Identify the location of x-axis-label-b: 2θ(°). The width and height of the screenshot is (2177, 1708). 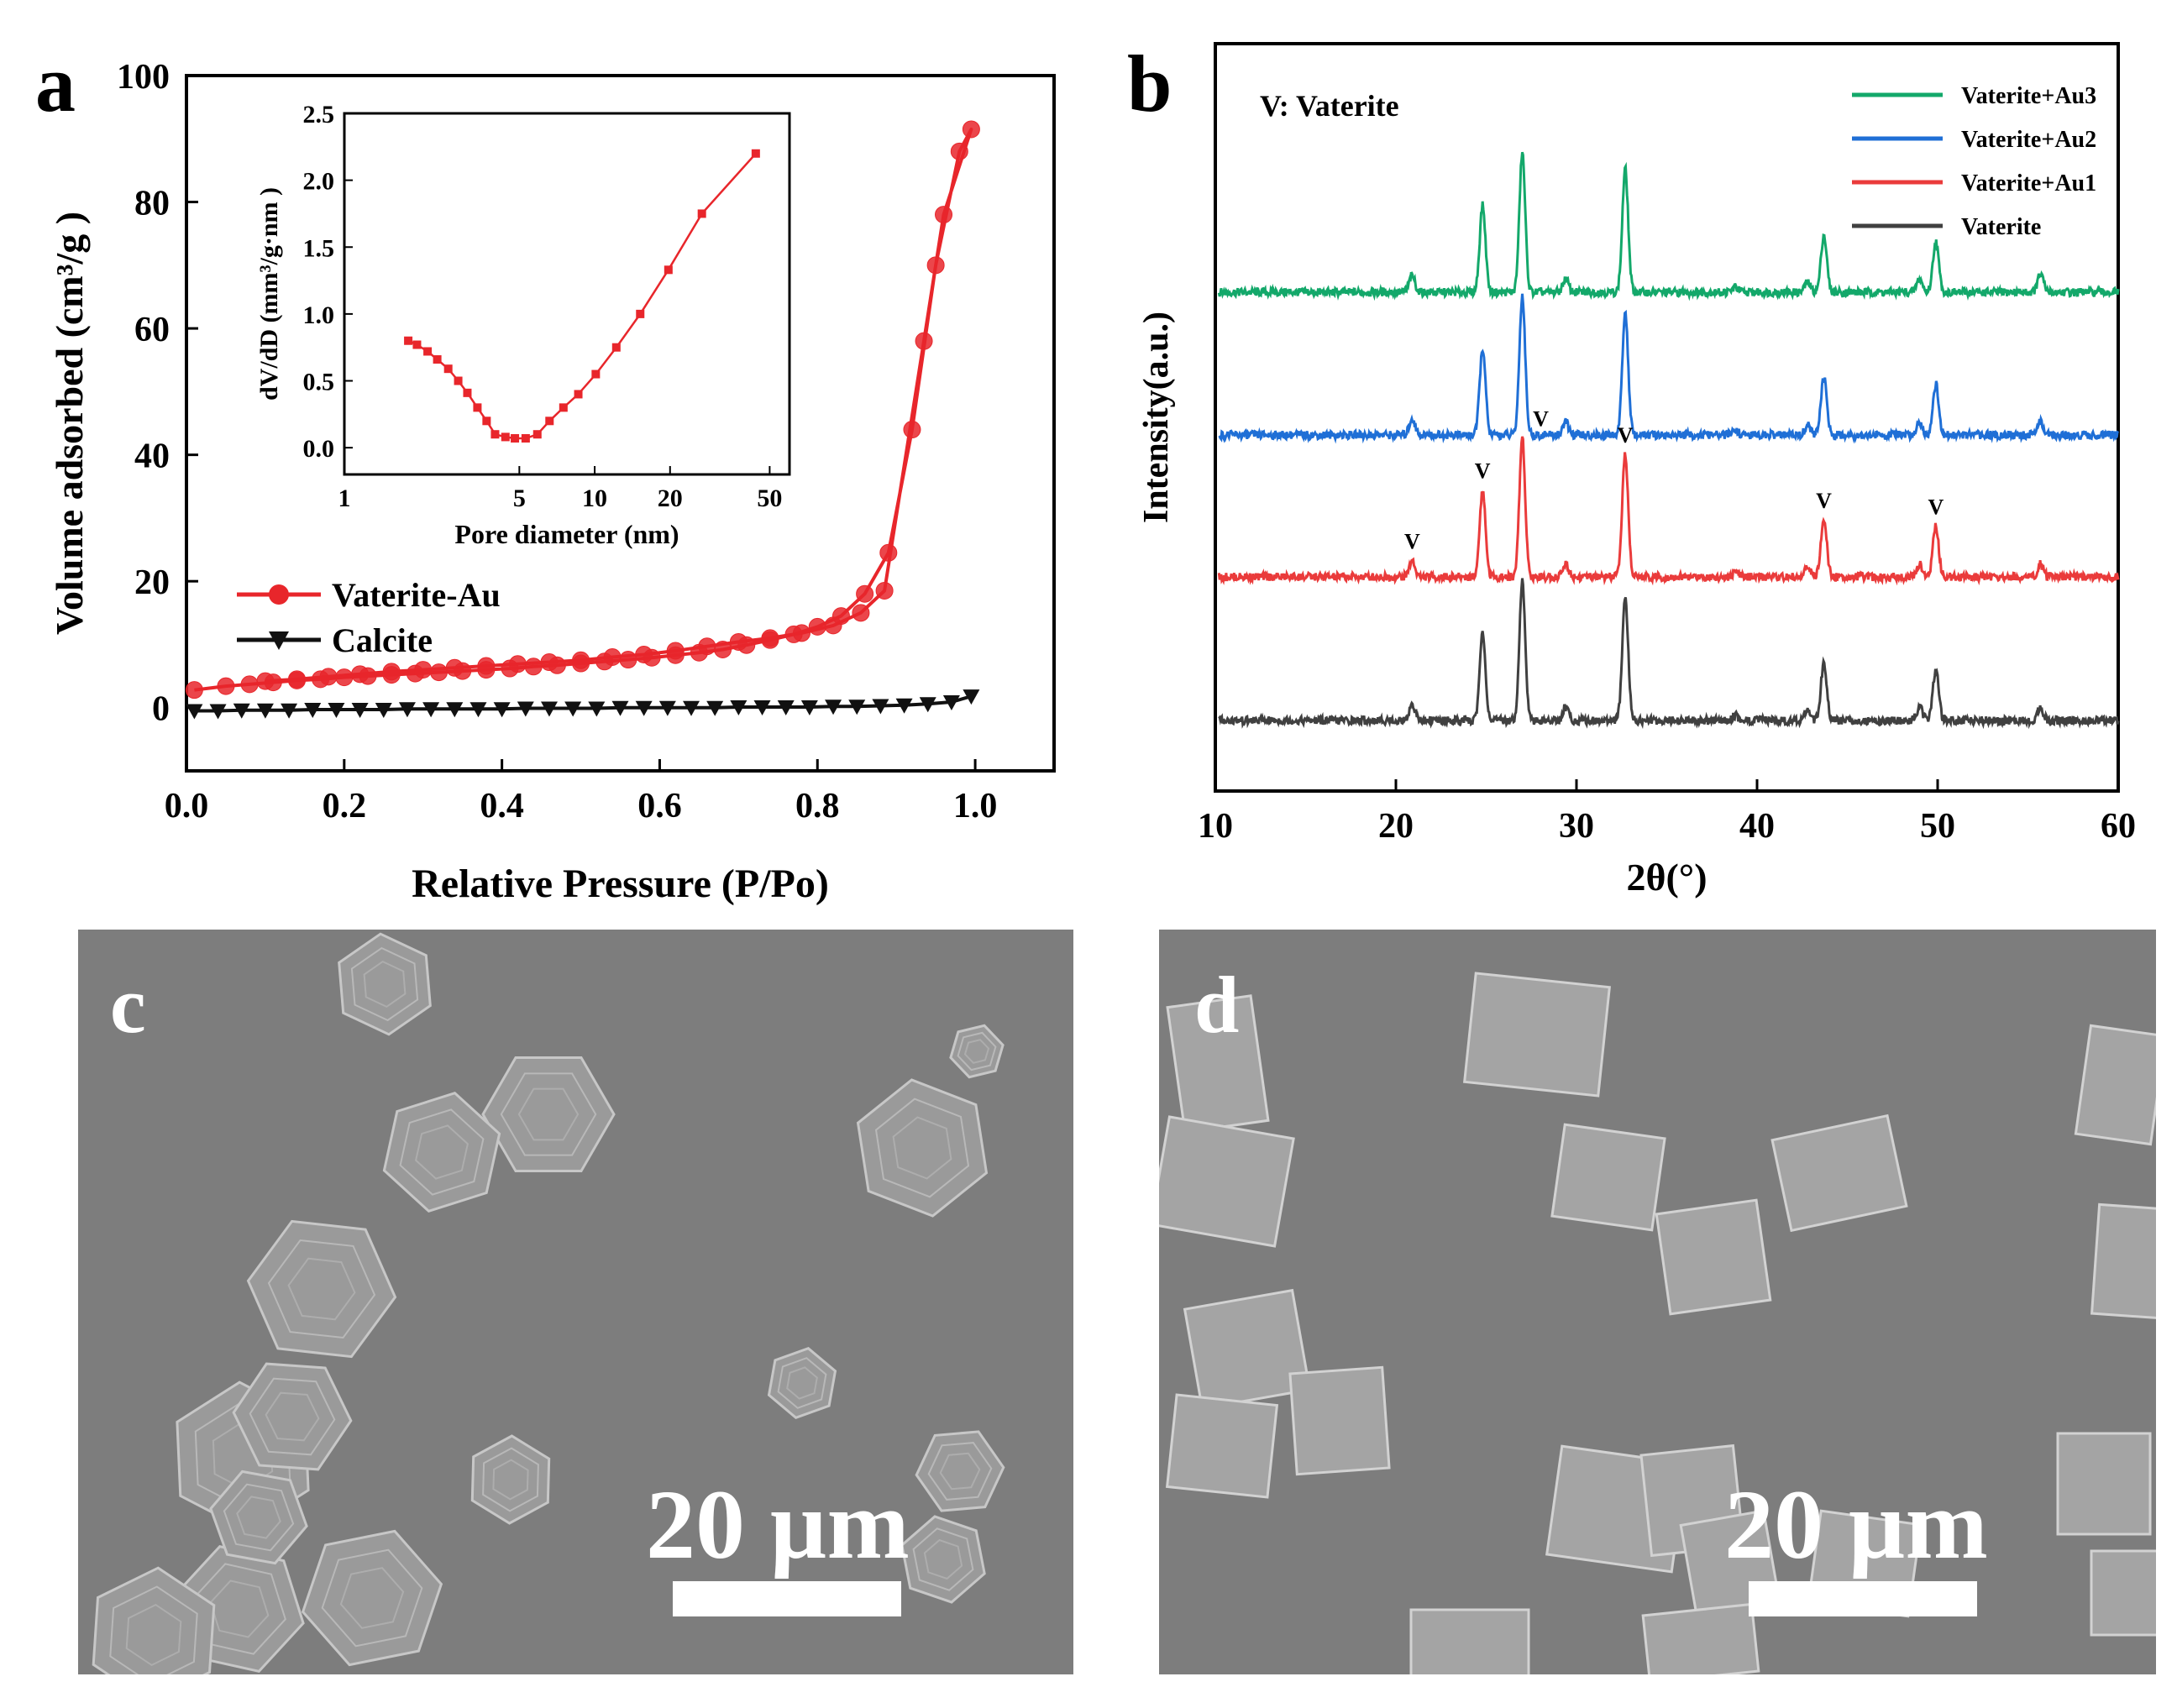
(1666, 877).